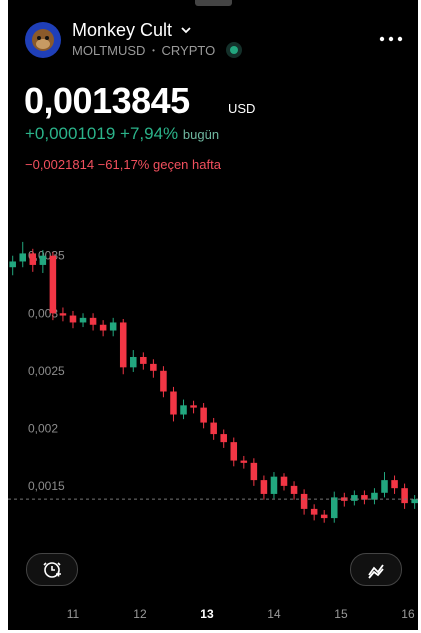 The width and height of the screenshot is (421, 633). What do you see at coordinates (186, 164) in the screenshot?
I see `change-period: geçen hafta` at bounding box center [186, 164].